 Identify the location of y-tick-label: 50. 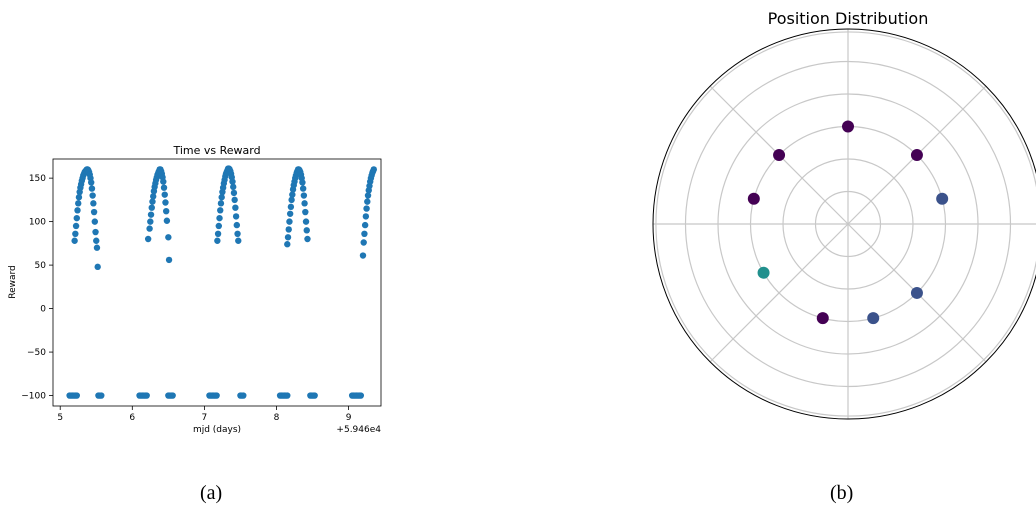
(41, 266).